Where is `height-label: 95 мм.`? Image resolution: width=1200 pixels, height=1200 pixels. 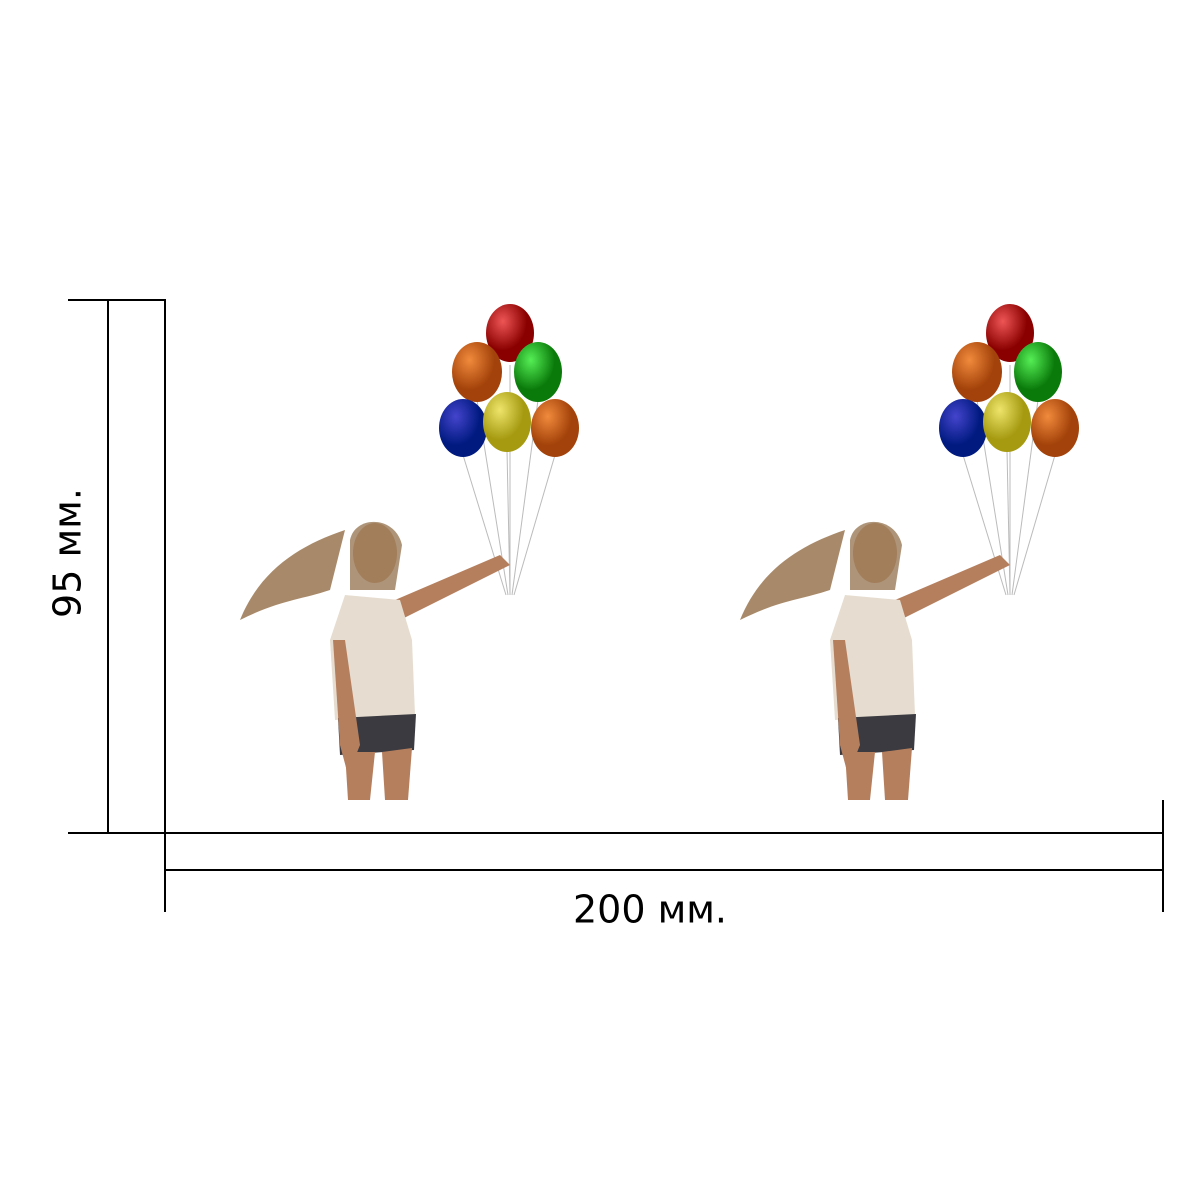
height-label: 95 мм. is located at coordinates (68, 553).